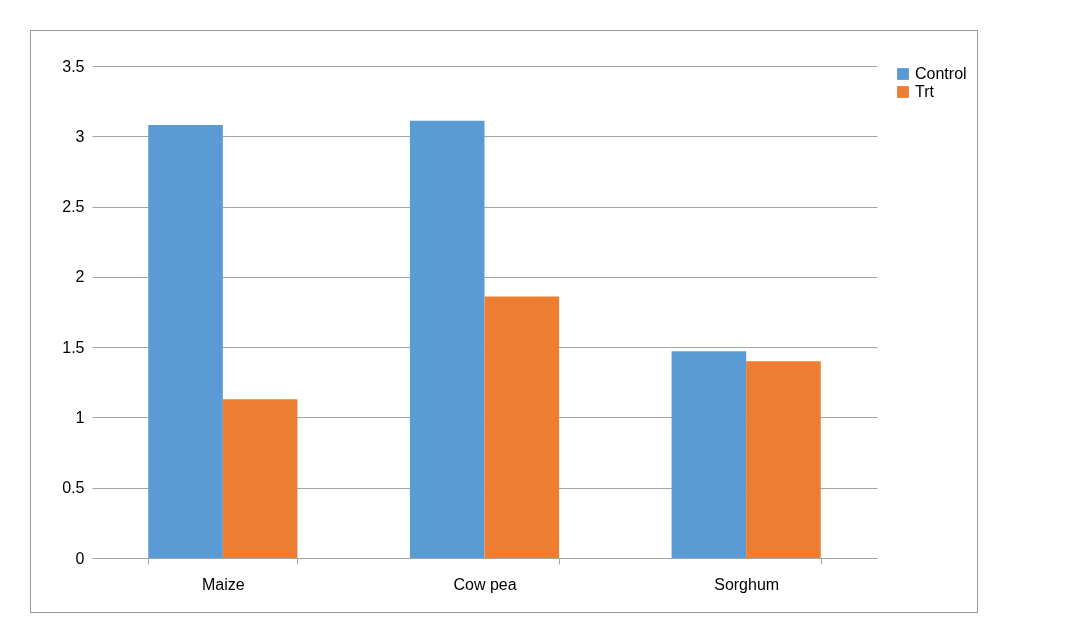 Image resolution: width=1071 pixels, height=622 pixels. What do you see at coordinates (747, 584) in the screenshot?
I see `x-tick-label: Sorghum` at bounding box center [747, 584].